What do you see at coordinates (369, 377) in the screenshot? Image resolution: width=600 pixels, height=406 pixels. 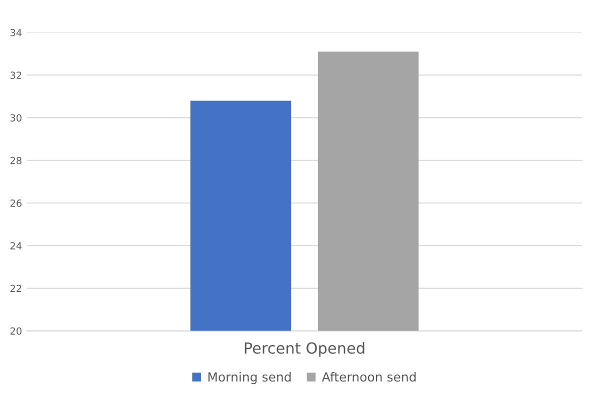 I see `legend-label: Afternoon send` at bounding box center [369, 377].